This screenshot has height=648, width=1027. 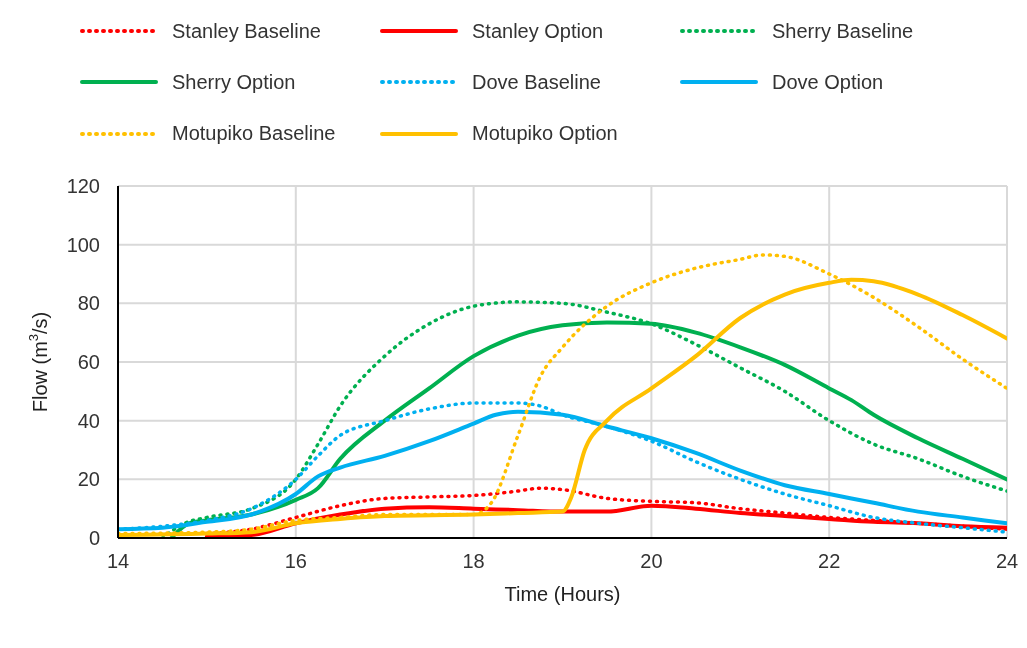 I want to click on y-tick-label: 60, so click(x=88, y=362).